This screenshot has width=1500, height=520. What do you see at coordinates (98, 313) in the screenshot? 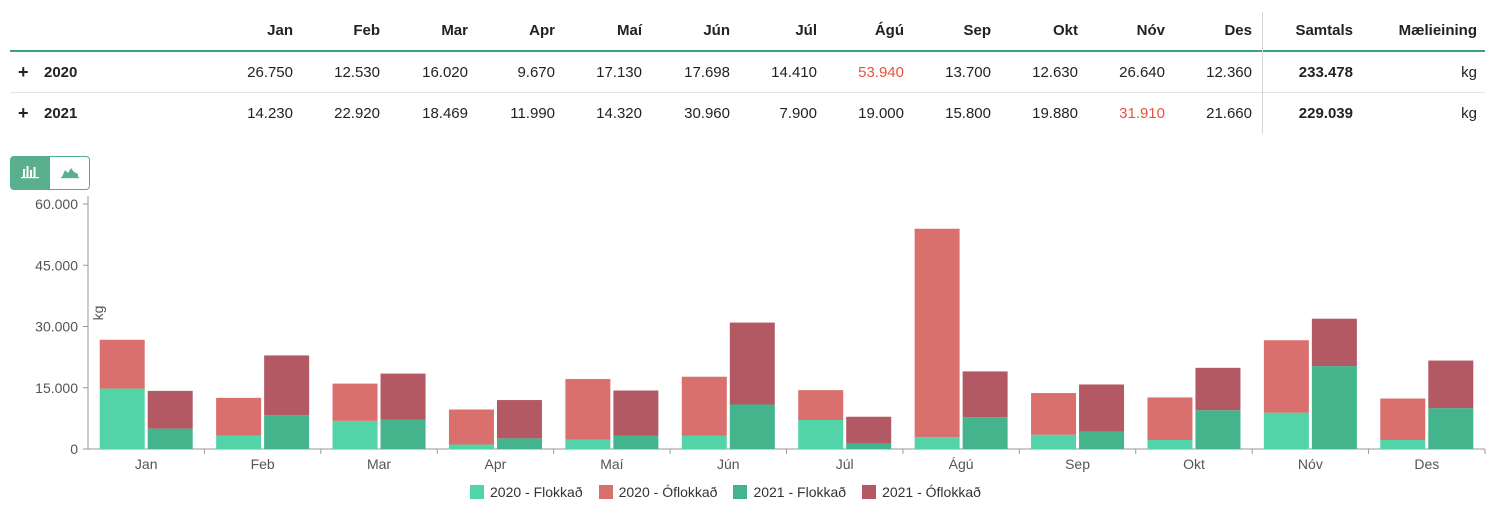
I see `y-axis-label: kg` at bounding box center [98, 313].